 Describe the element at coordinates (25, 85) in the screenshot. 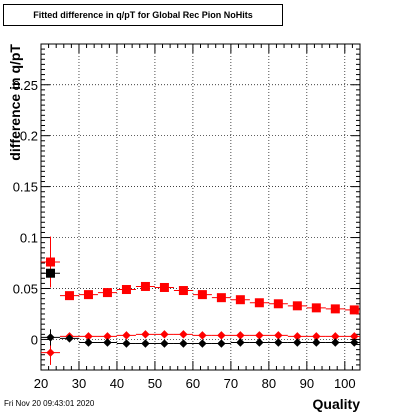

I see `y-tick-label: 0.25` at that location.